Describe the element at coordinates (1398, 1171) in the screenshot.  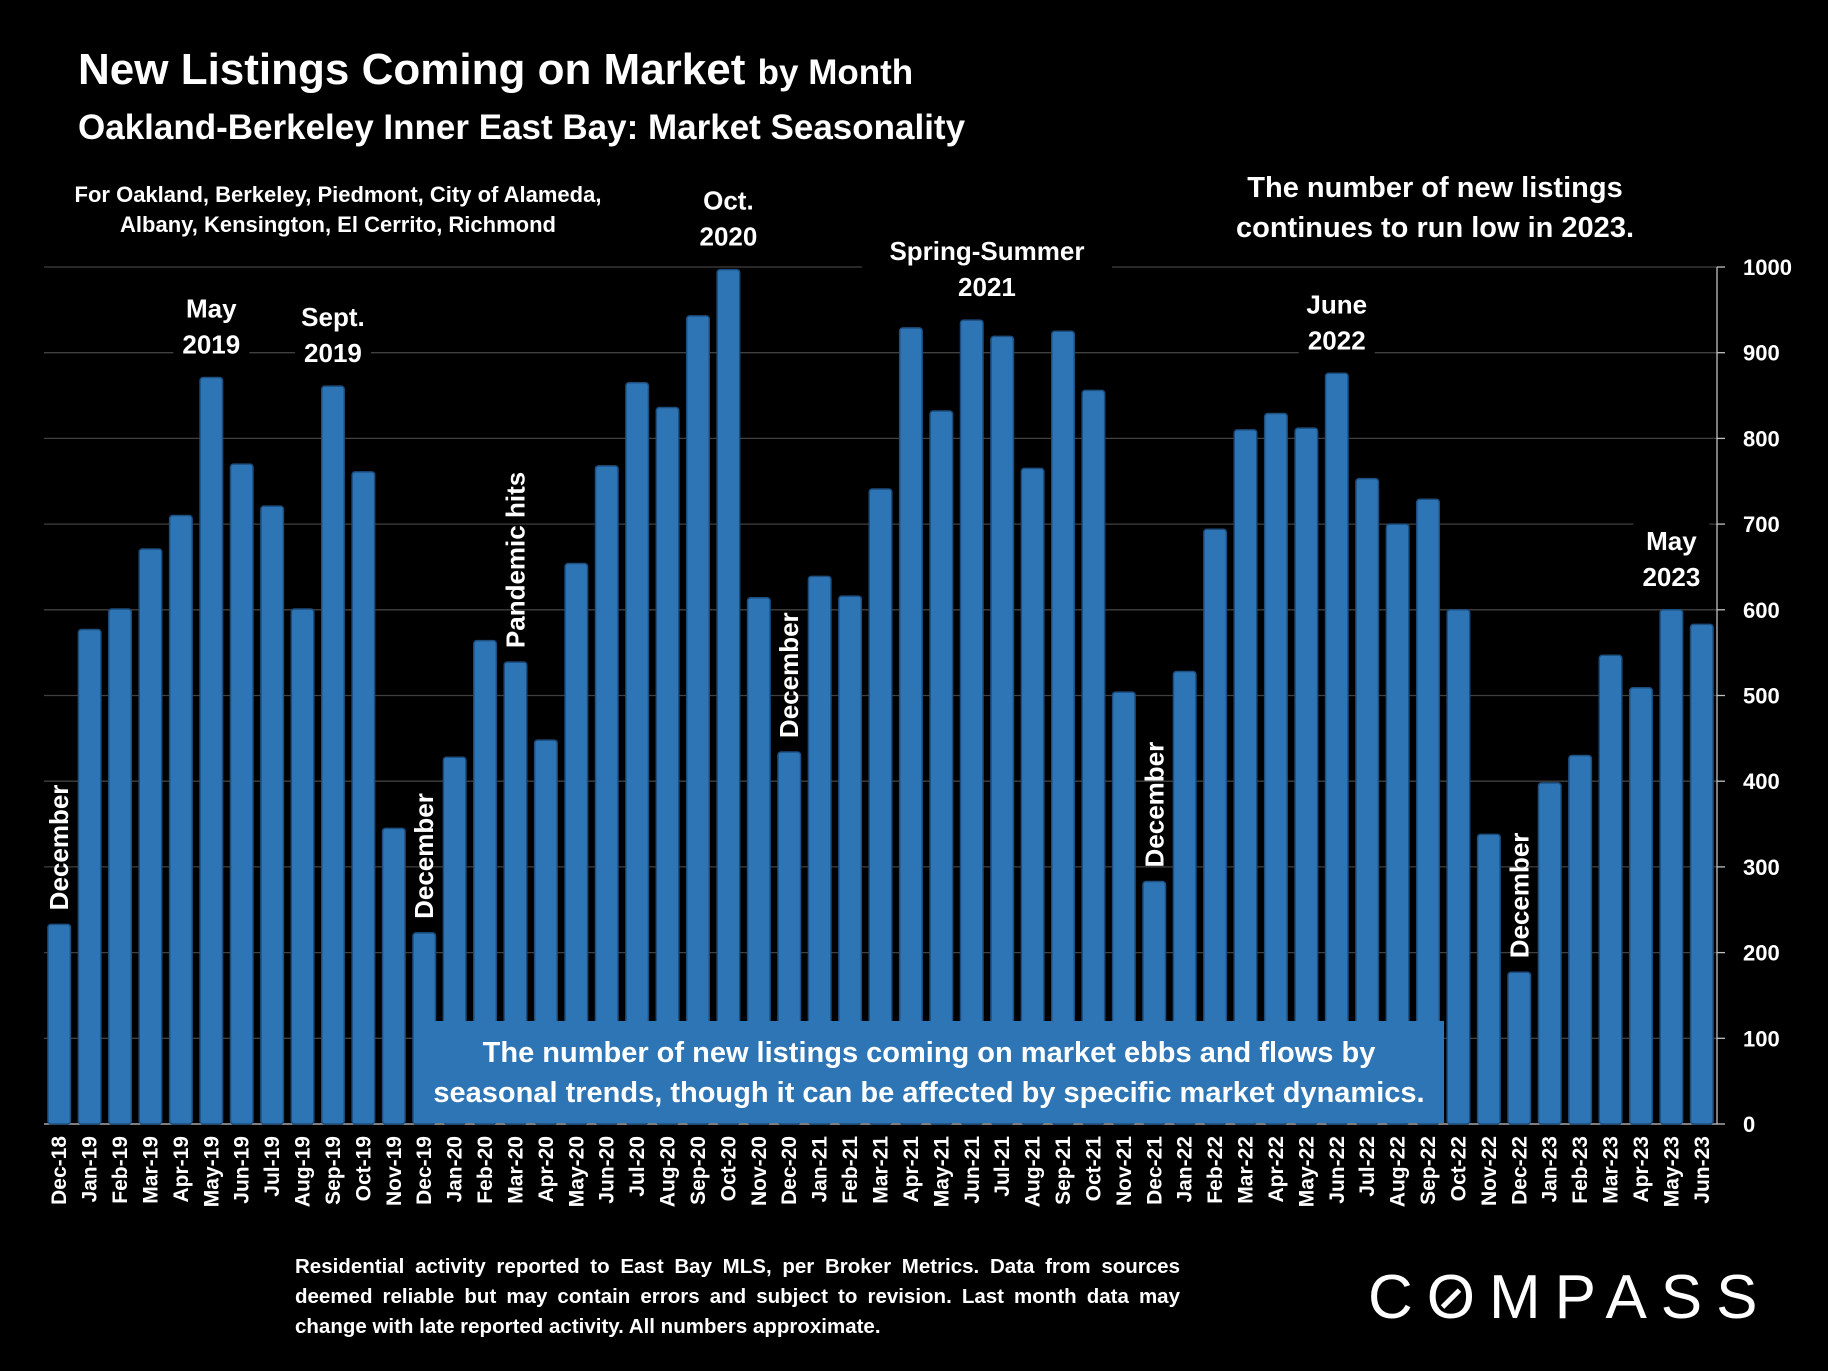
I see `x-tick-label: Aug-22` at that location.